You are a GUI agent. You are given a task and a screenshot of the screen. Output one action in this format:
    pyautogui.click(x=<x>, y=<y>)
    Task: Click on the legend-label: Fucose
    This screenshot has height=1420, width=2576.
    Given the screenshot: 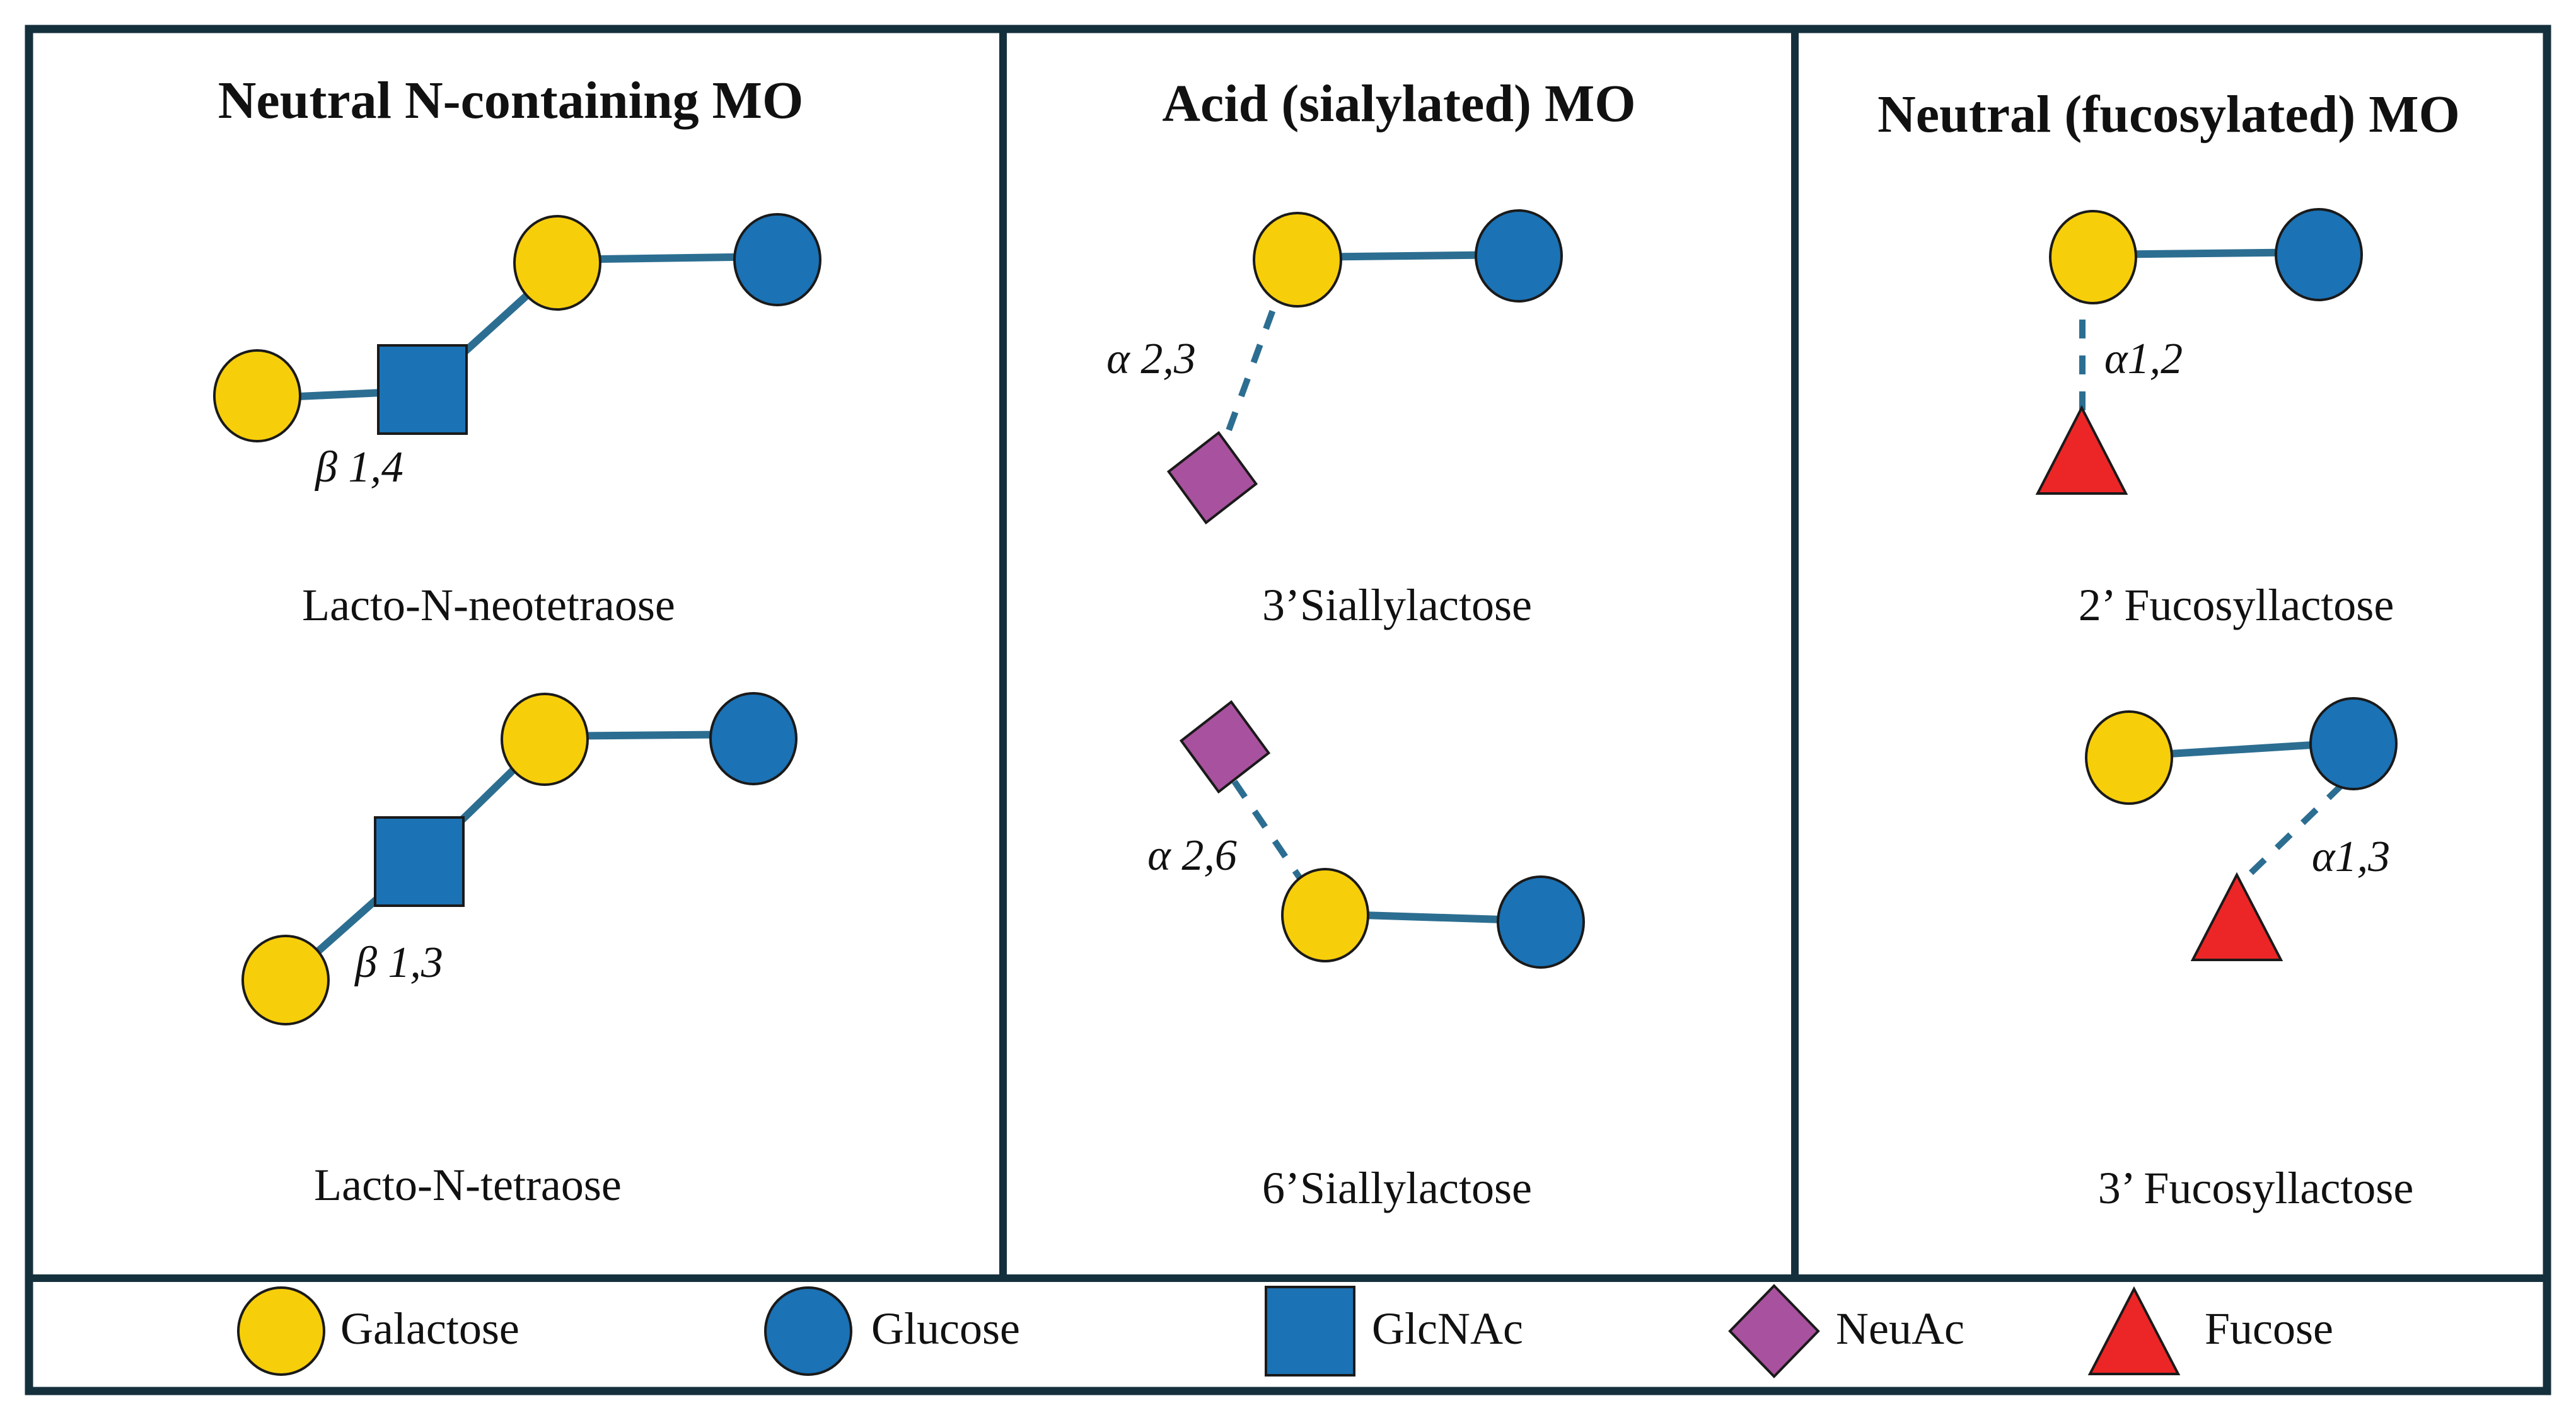 What is the action you would take?
    pyautogui.click(x=2269, y=1328)
    